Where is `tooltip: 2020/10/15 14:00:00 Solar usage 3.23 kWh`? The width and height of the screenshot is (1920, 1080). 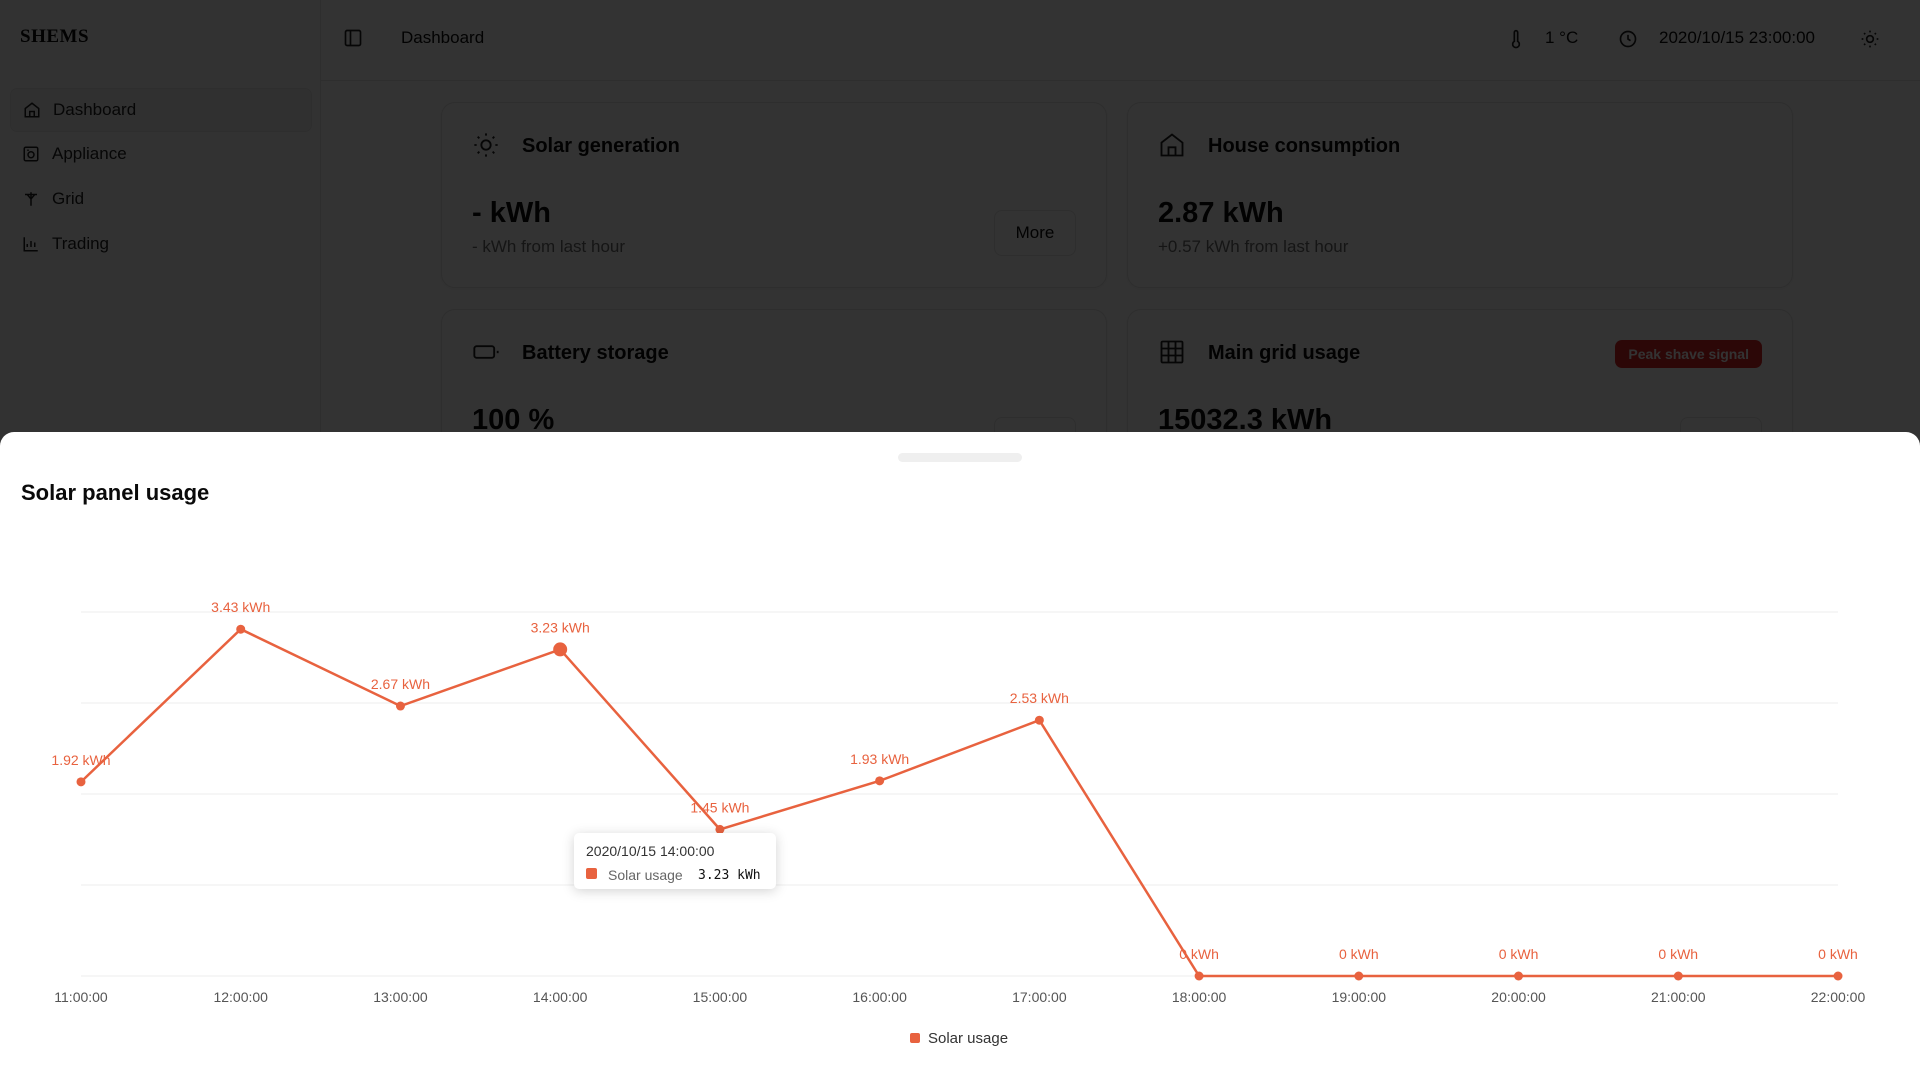 tooltip: 2020/10/15 14:00:00 Solar usage 3.23 kWh is located at coordinates (675, 861).